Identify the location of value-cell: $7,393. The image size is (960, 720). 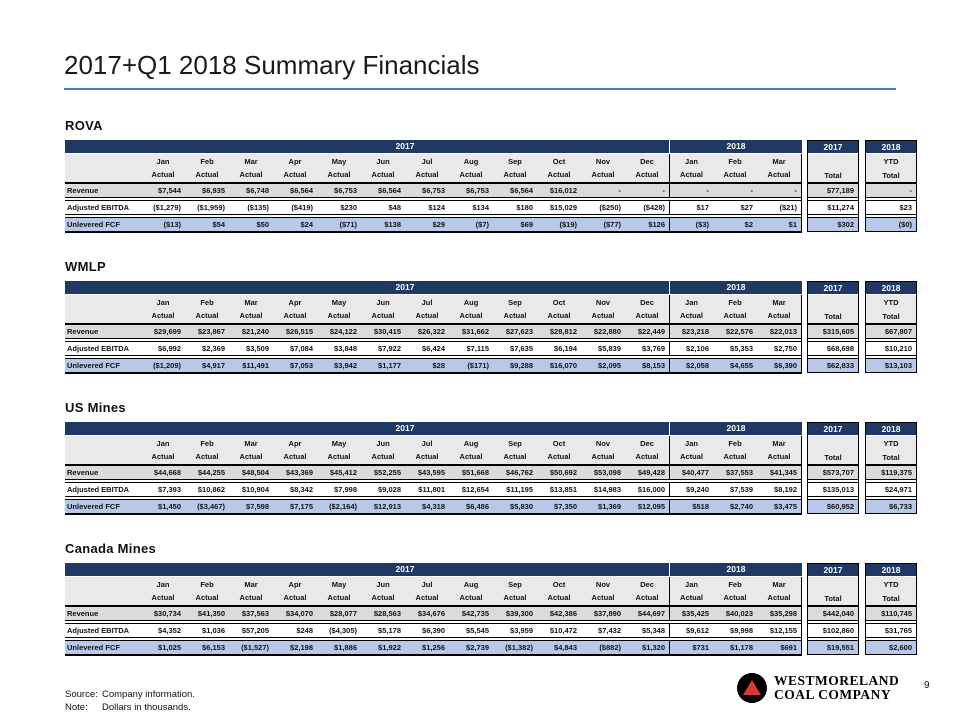
(169, 489).